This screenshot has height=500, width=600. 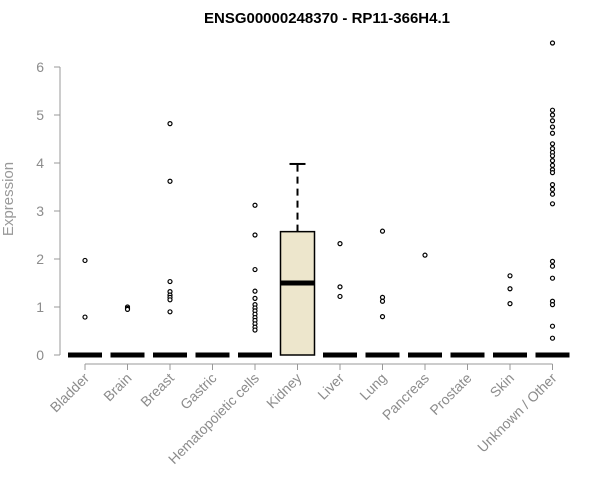 I want to click on y-tick-label: 5, so click(x=40, y=115).